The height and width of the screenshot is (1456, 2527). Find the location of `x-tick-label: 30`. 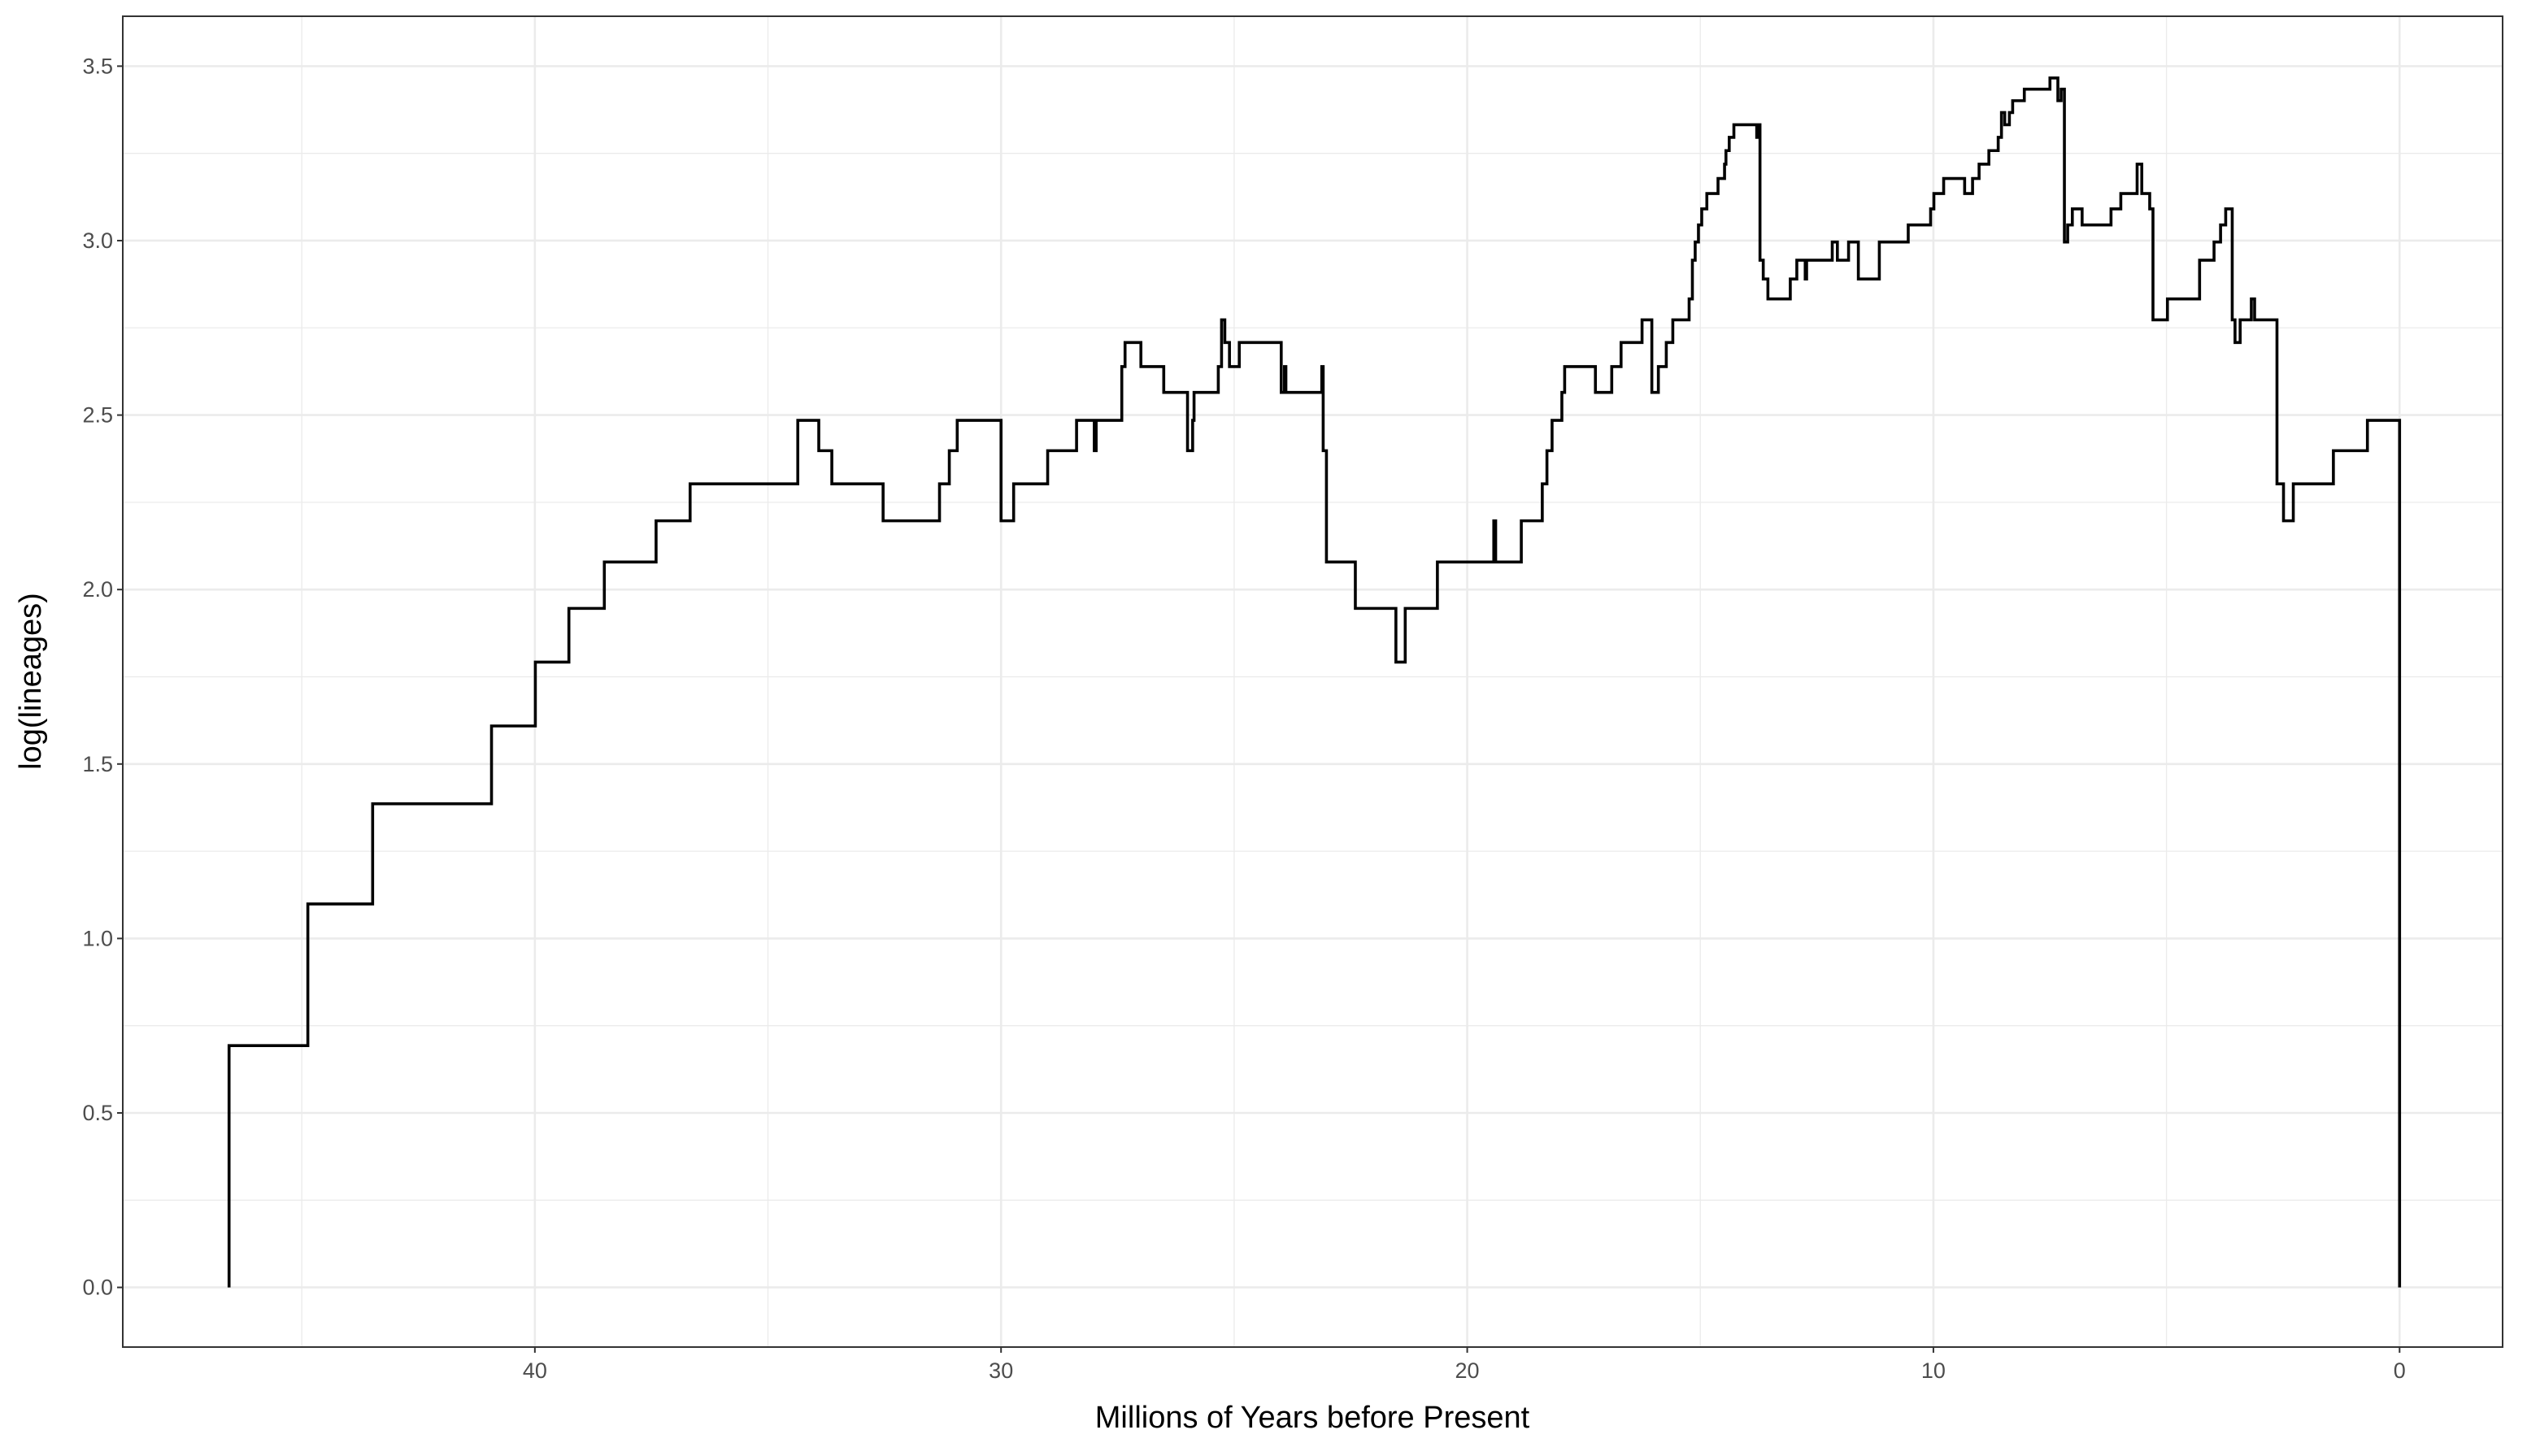

x-tick-label: 30 is located at coordinates (1001, 1370).